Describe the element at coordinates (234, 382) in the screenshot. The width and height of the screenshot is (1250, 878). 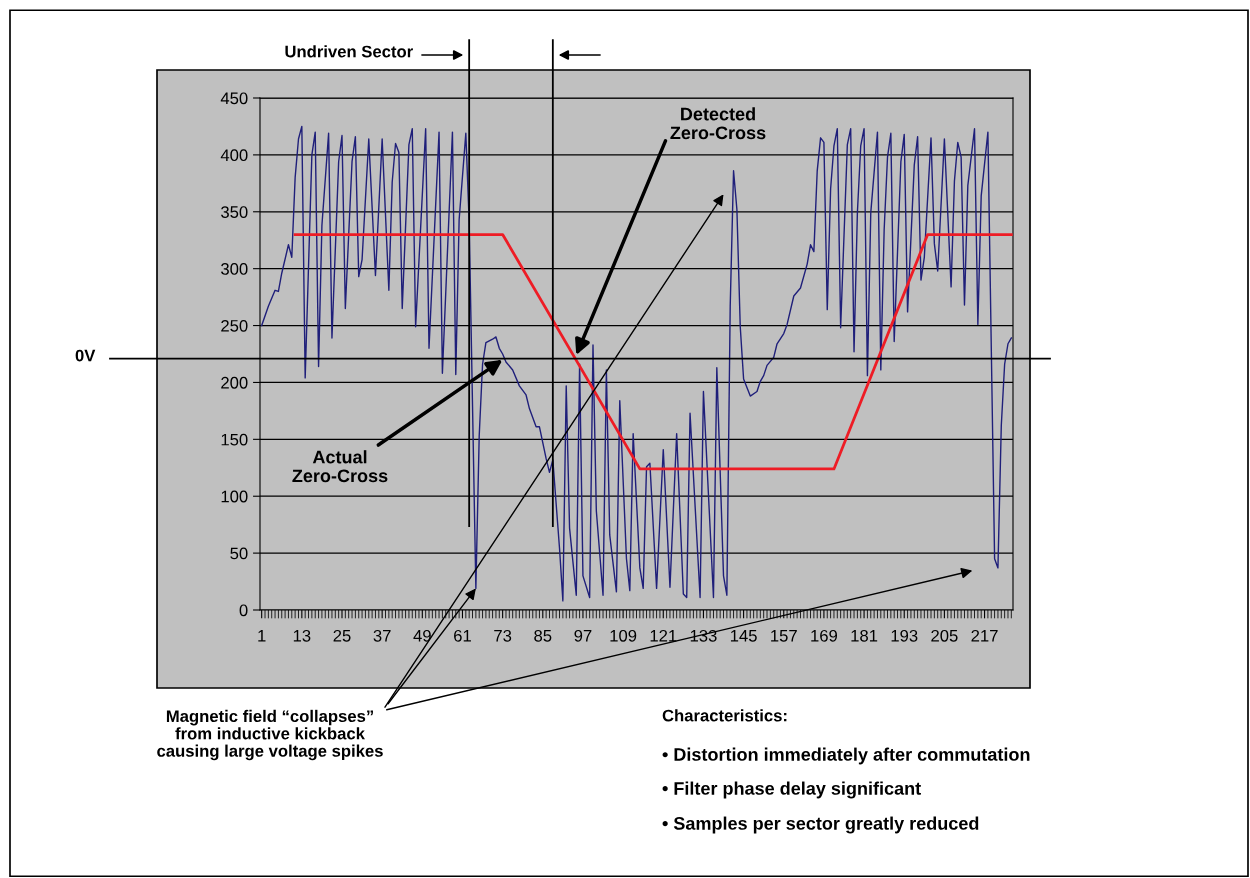
I see `y-tick-label: 200` at that location.